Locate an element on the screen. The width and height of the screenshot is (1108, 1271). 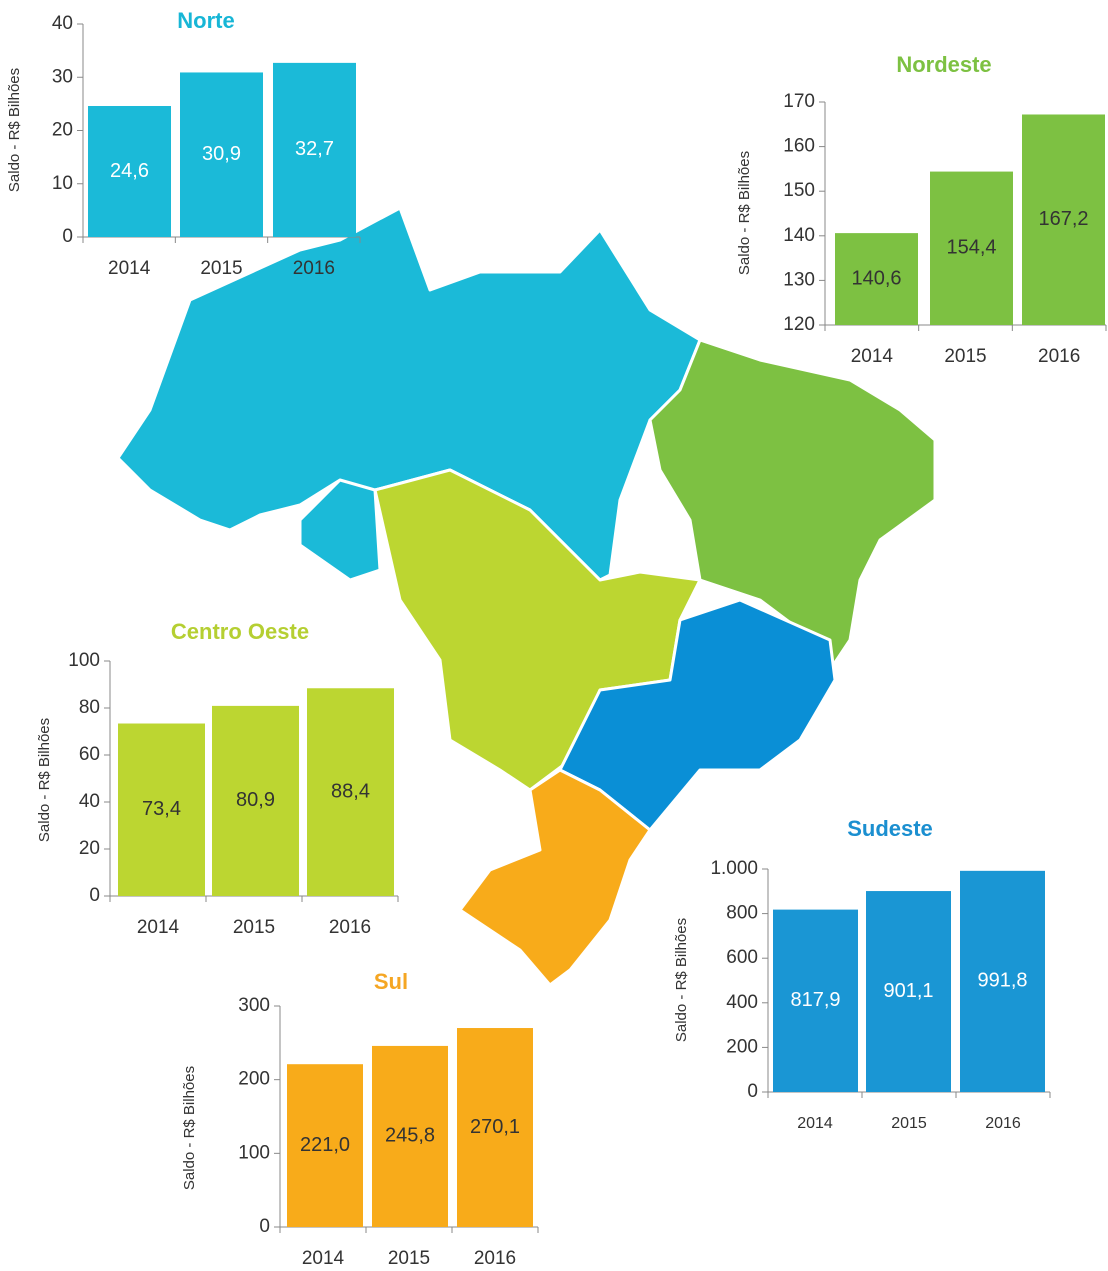
value-label: 24,6 is located at coordinates (129, 171).